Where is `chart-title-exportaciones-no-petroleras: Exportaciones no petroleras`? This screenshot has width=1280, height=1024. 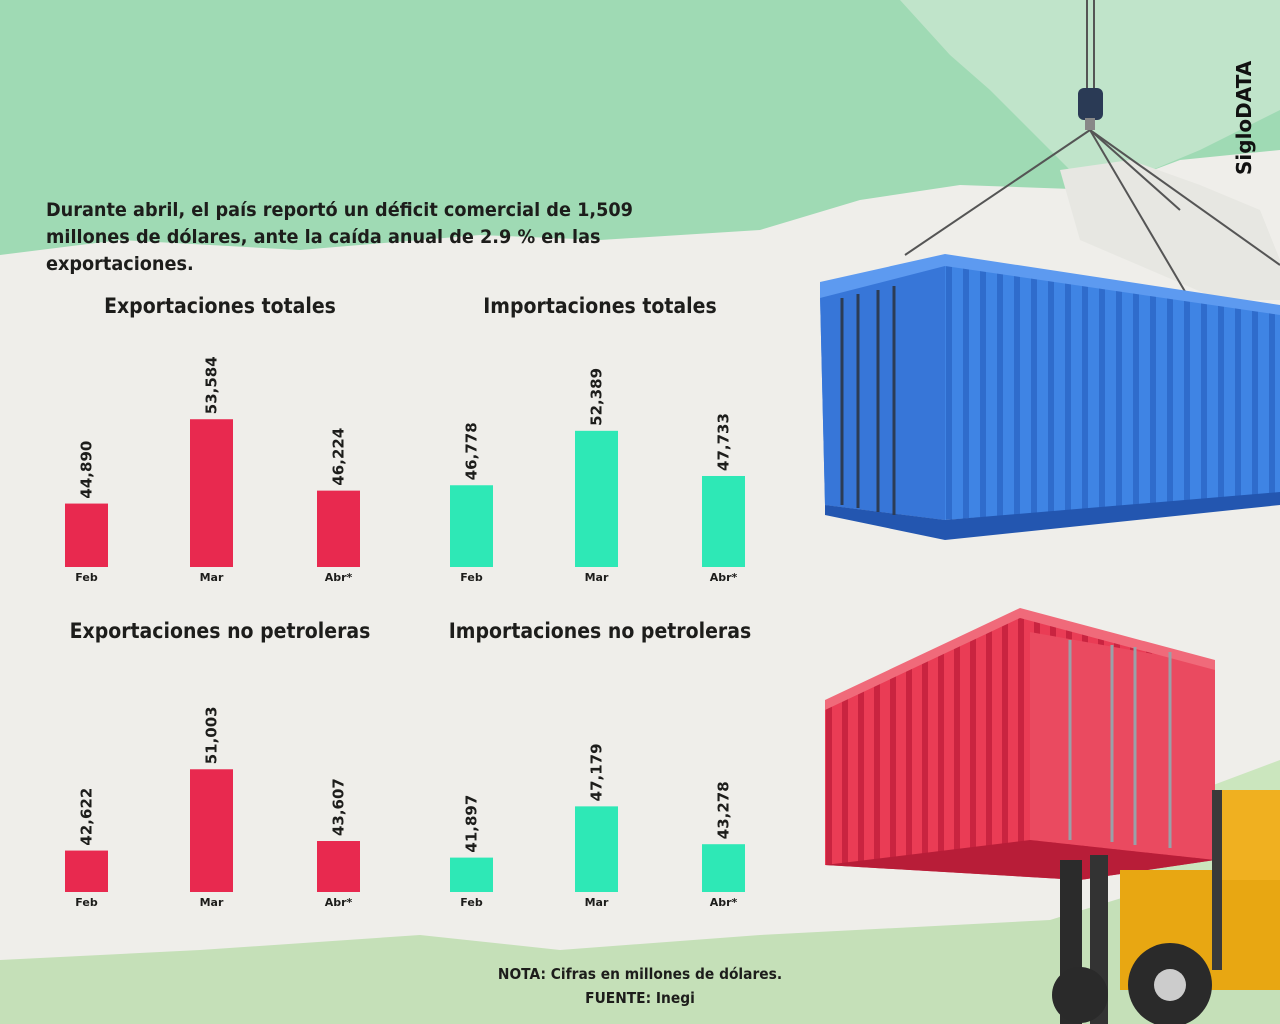
chart-title-exportaciones-no-petroleras: Exportaciones no petroleras is located at coordinates (220, 631).